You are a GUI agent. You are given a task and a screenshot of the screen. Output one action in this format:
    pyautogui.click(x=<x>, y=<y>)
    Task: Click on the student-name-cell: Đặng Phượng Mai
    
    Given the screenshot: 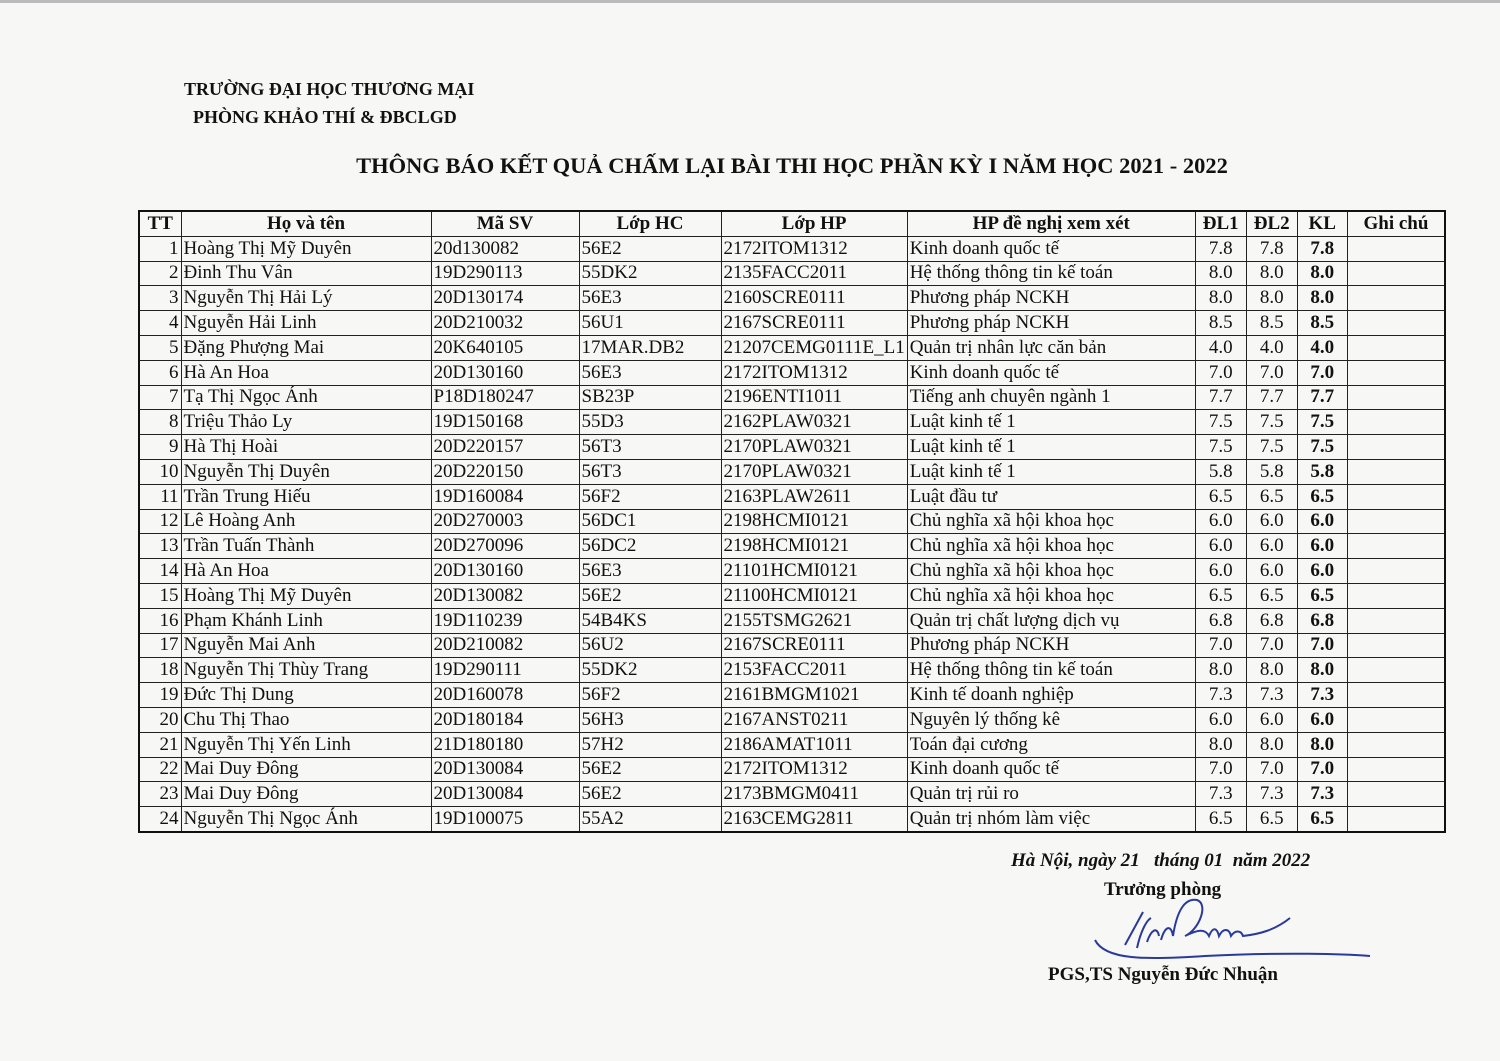 What is the action you would take?
    pyautogui.click(x=306, y=347)
    